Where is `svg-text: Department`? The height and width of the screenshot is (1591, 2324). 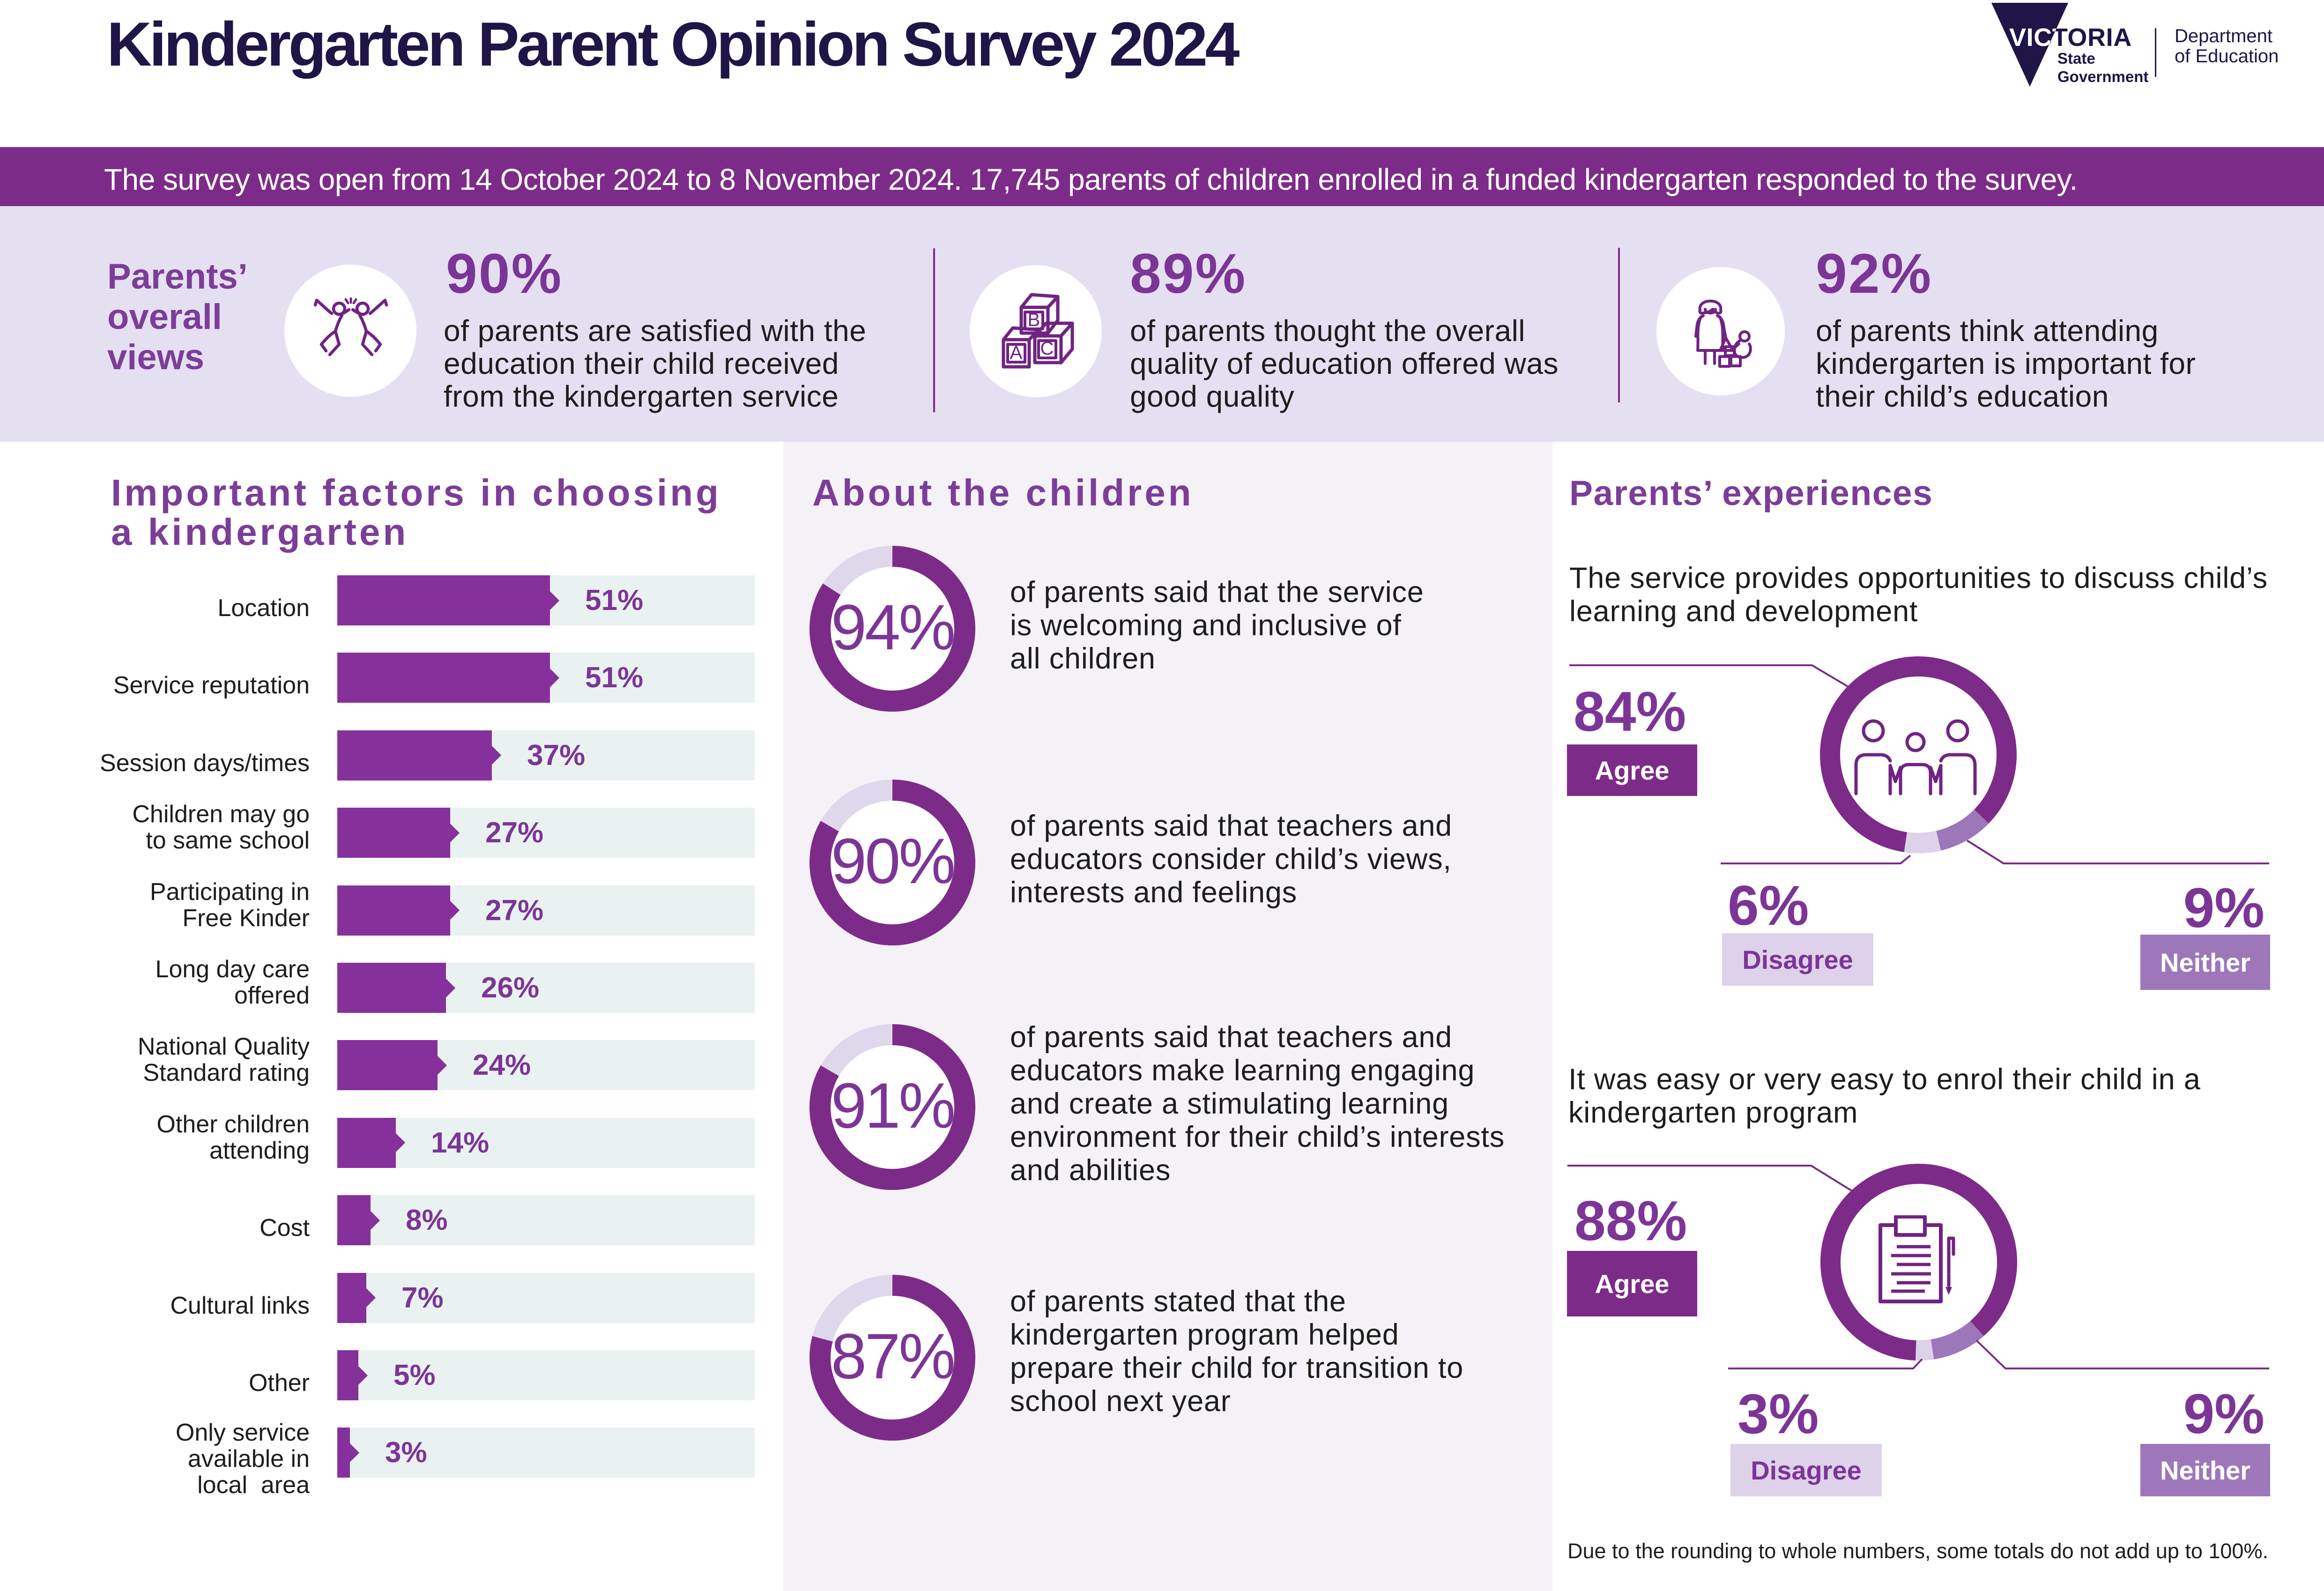 svg-text: Department is located at coordinates (2224, 36).